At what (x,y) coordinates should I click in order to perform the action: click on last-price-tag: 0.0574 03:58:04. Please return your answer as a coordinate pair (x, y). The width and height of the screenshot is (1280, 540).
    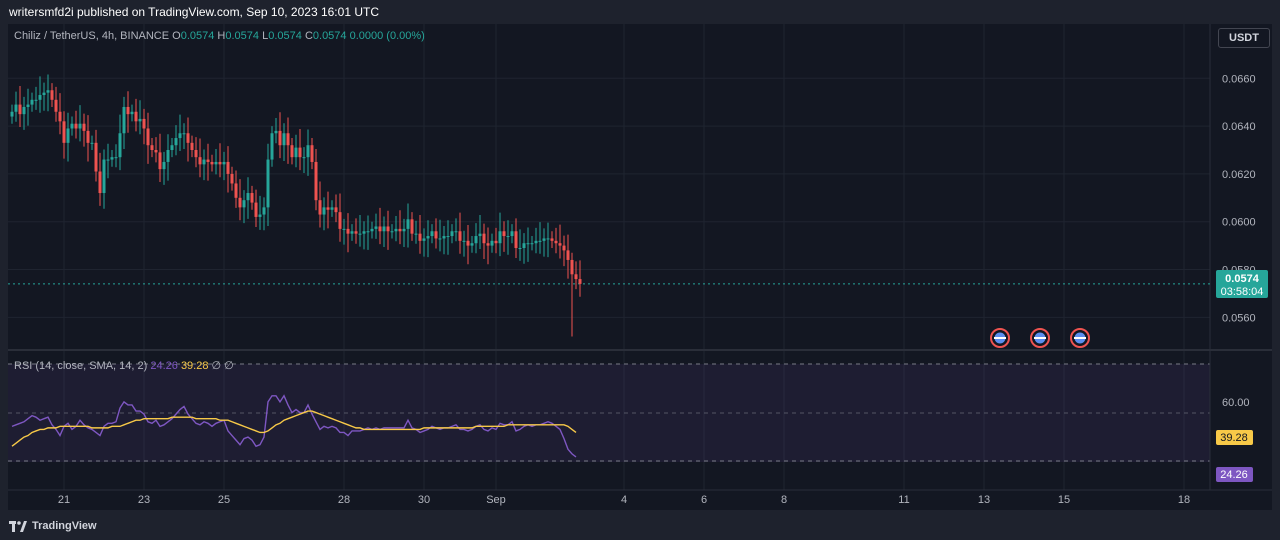
    Looking at the image, I should click on (1242, 284).